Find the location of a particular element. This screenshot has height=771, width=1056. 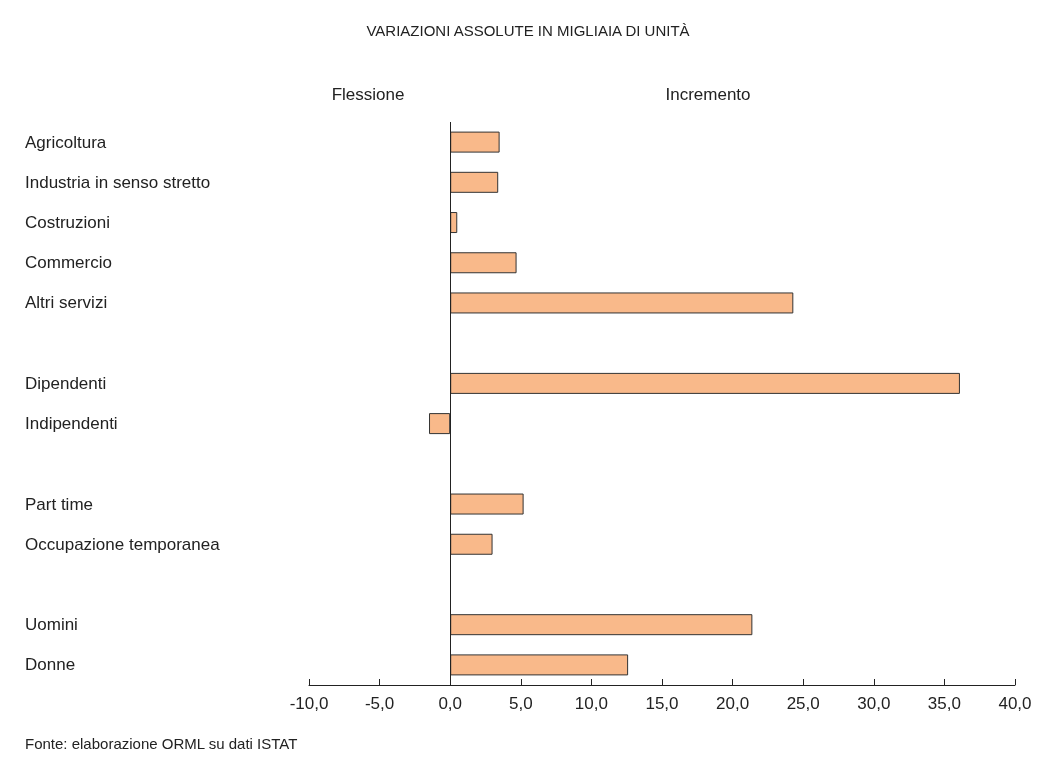

x-tick-label: 40,0 is located at coordinates (1015, 703).